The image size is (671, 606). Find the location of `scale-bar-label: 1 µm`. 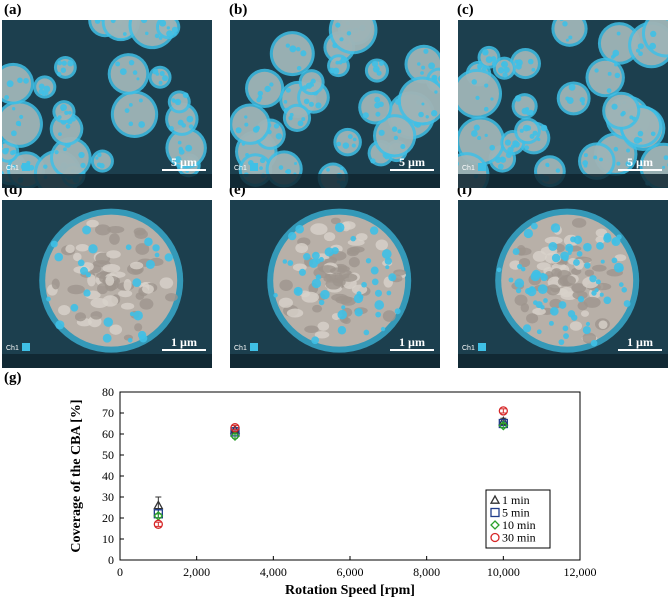

scale-bar-label: 1 µm is located at coordinates (412, 342).